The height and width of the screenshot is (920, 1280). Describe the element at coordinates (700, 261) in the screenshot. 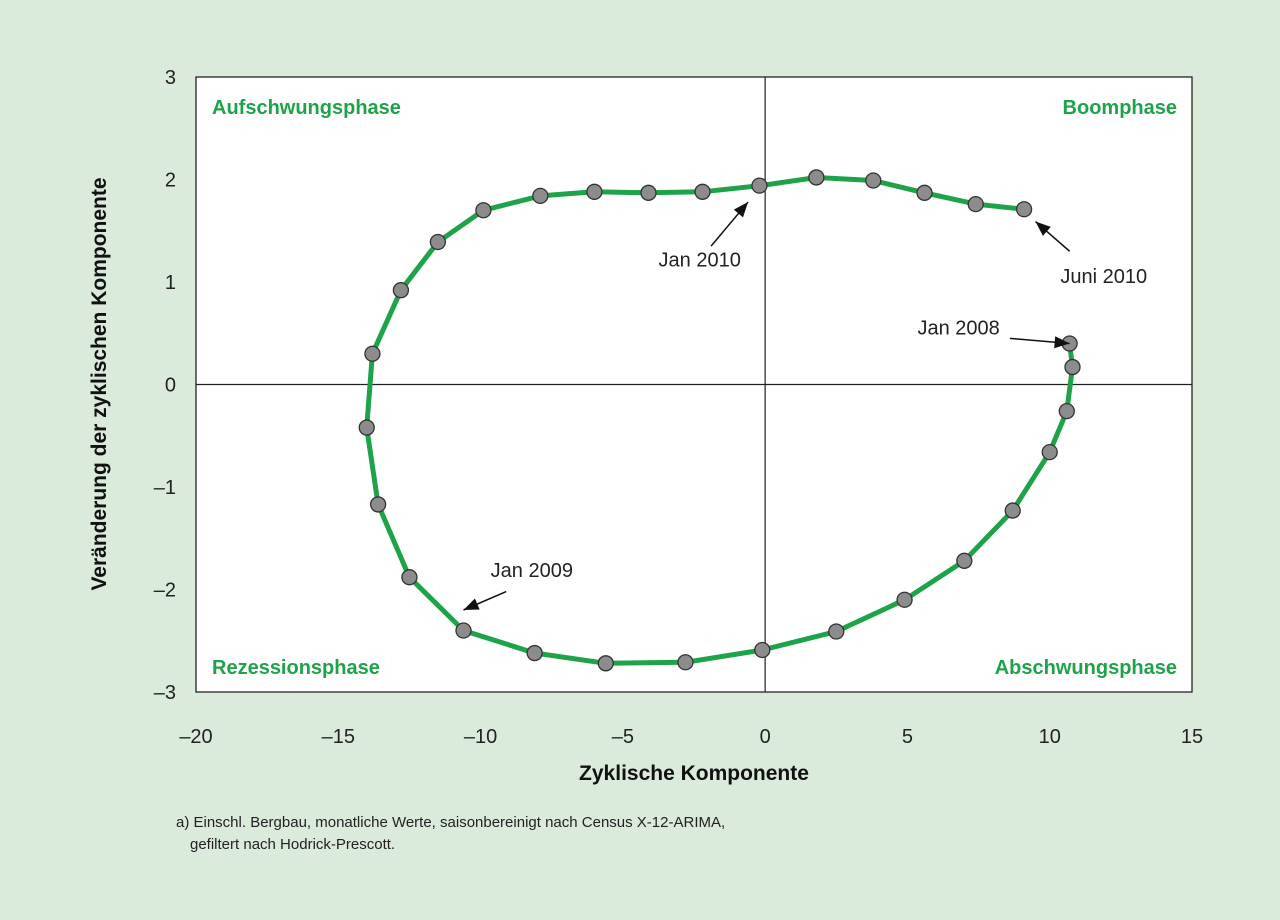

I see `annotation-label: Jan 2010` at that location.